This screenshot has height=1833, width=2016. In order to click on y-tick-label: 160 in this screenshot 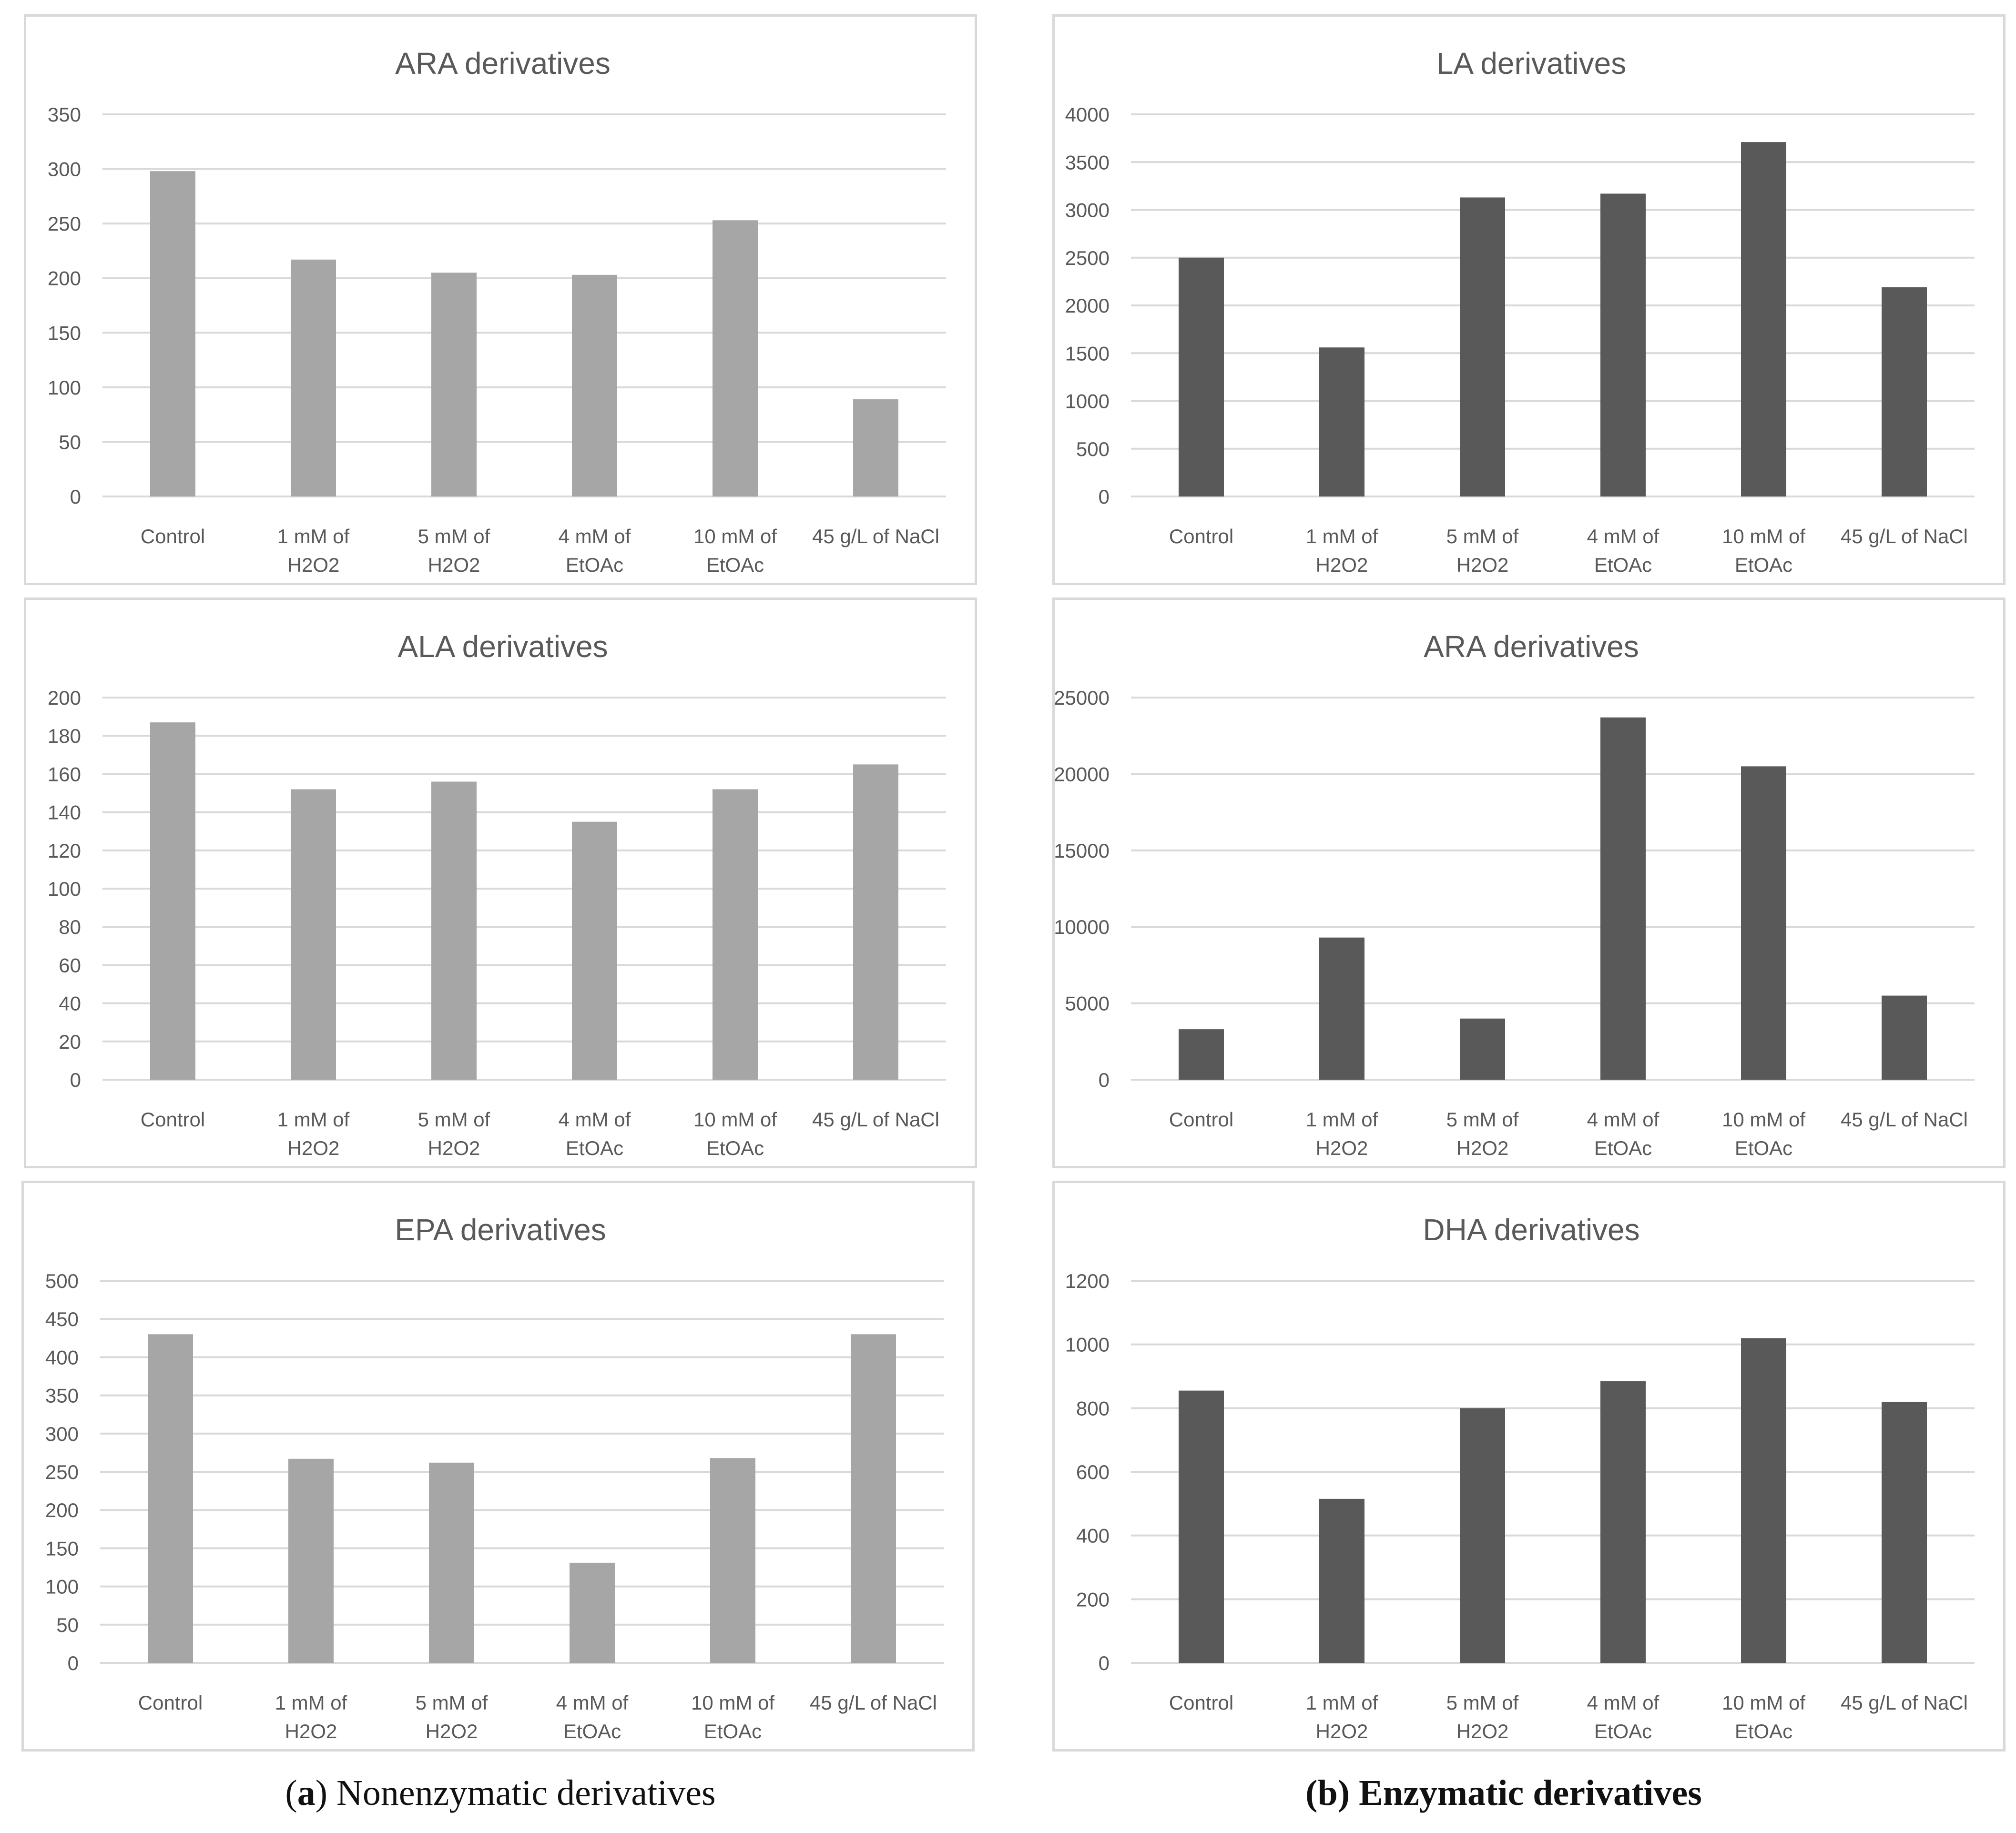, I will do `click(64, 774)`.